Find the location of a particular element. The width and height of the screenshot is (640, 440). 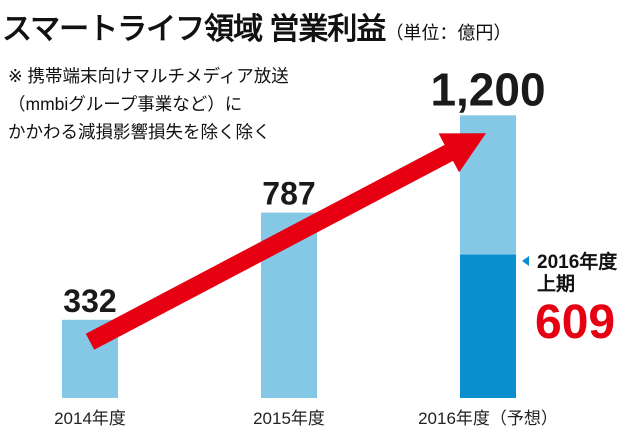

callout-half-value: 609 is located at coordinates (575, 322).